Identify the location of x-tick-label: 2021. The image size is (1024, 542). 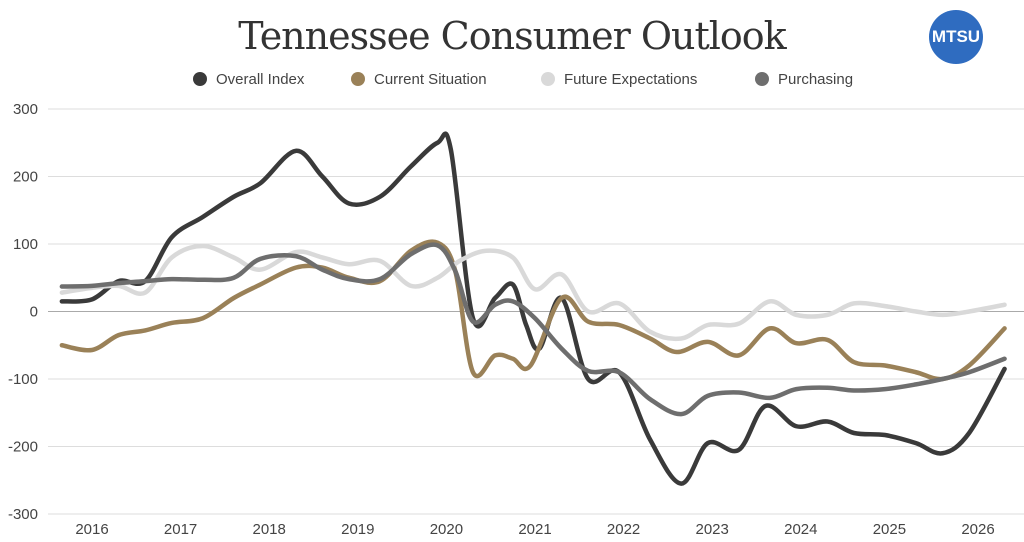
(534, 529).